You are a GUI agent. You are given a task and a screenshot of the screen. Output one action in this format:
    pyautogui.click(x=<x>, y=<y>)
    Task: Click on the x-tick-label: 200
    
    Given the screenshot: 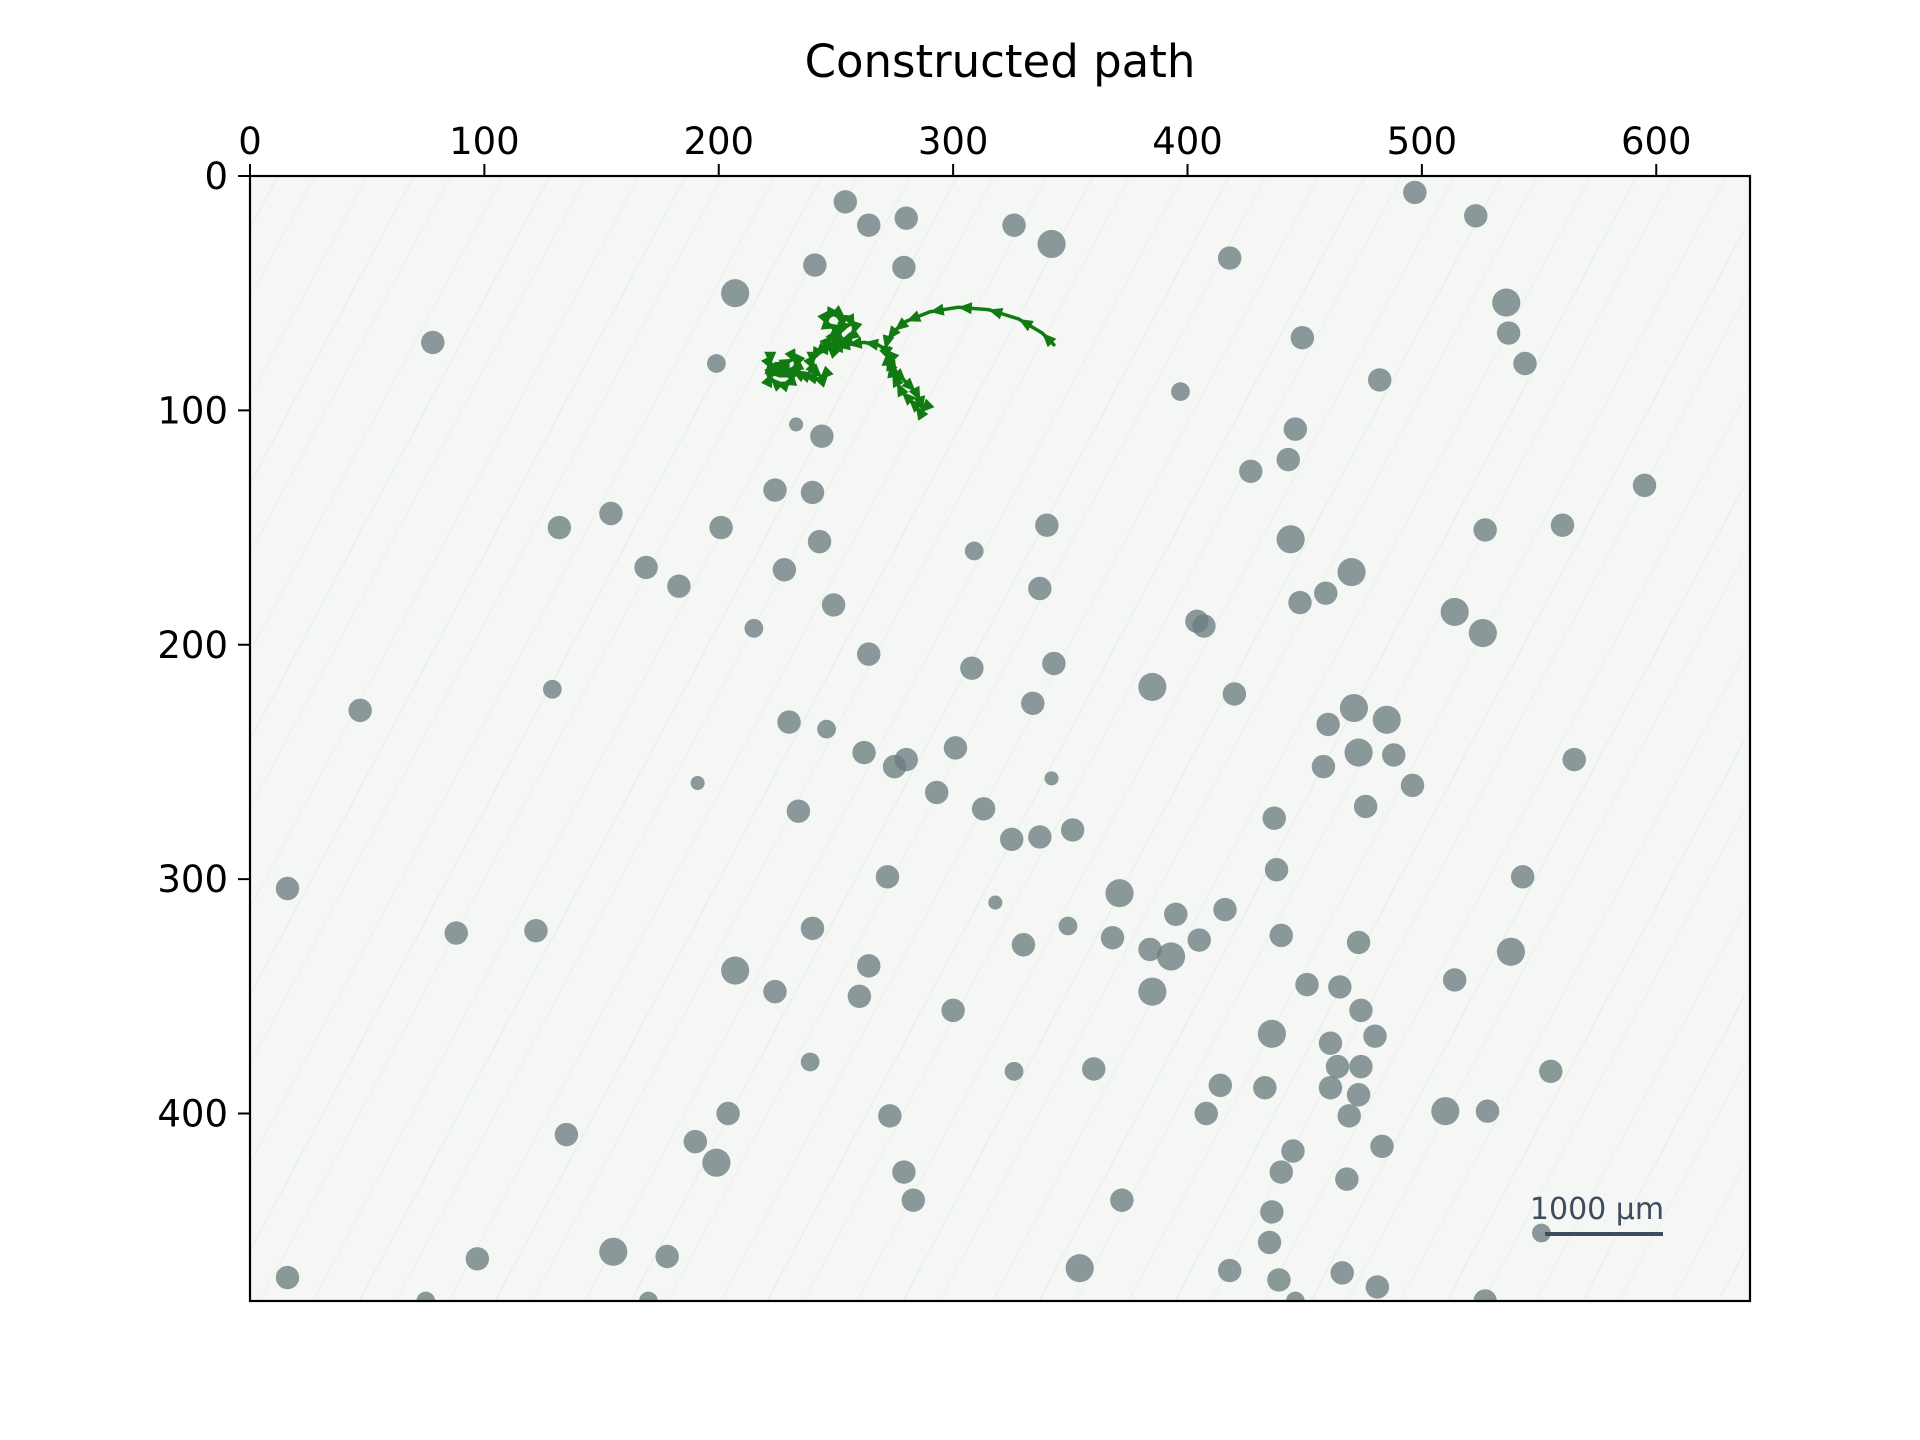 What is the action you would take?
    pyautogui.click(x=718, y=141)
    